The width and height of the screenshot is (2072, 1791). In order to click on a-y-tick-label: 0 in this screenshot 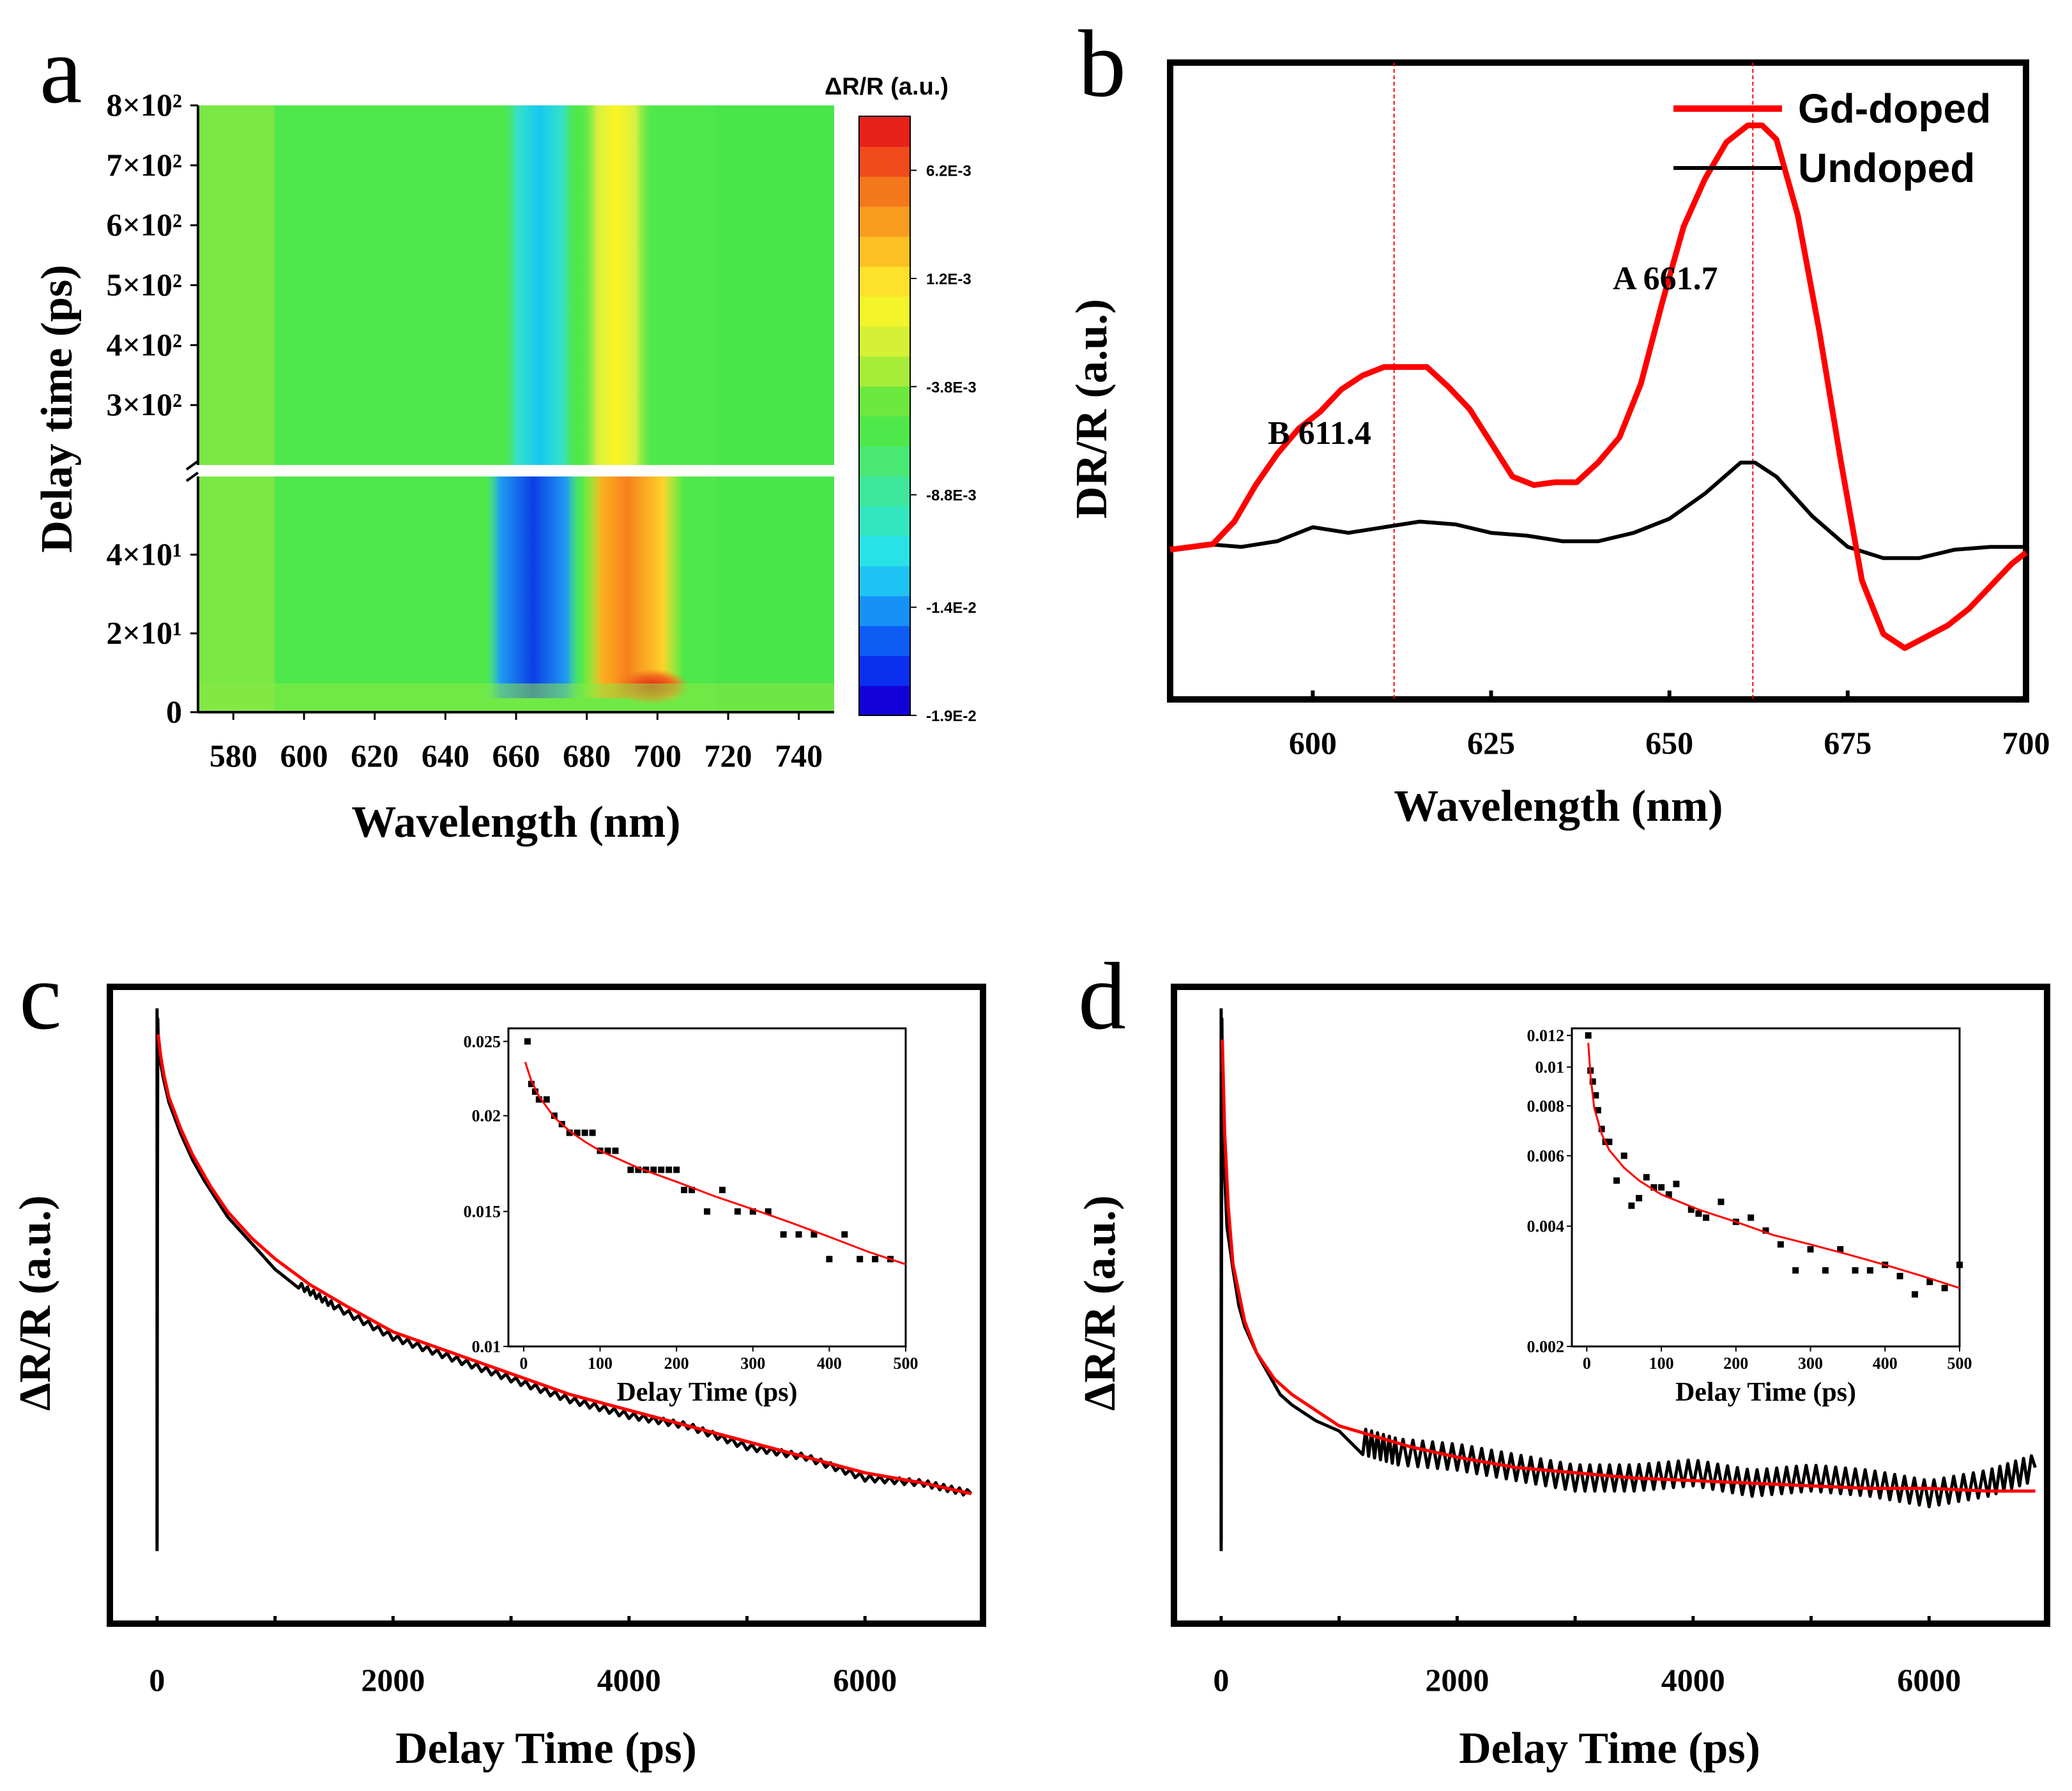, I will do `click(174, 711)`.